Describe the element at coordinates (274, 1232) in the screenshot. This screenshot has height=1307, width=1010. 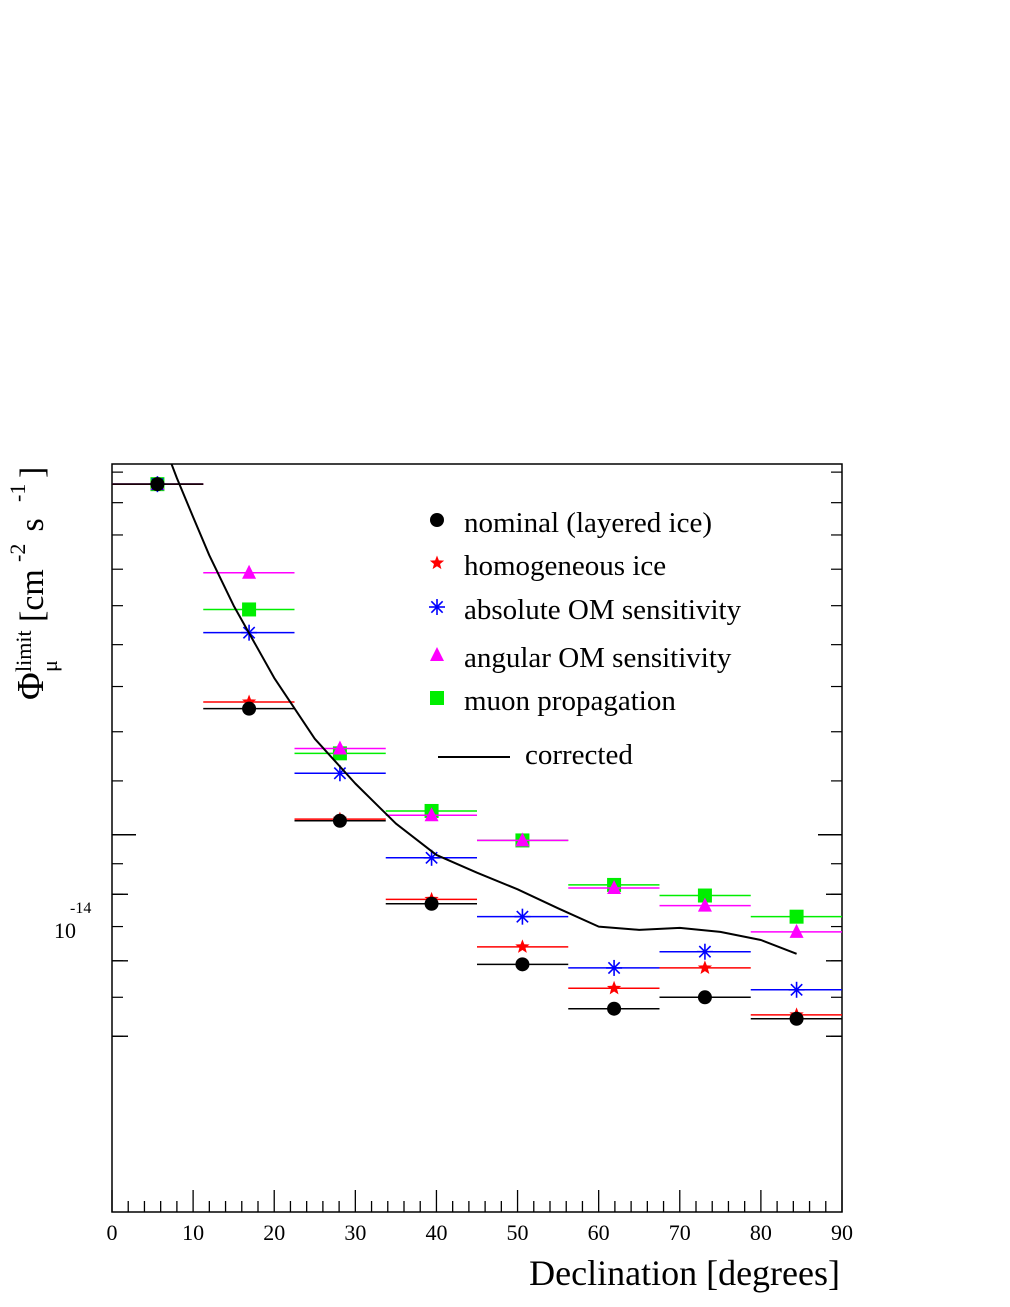
I see `x-tick-label: 20` at that location.